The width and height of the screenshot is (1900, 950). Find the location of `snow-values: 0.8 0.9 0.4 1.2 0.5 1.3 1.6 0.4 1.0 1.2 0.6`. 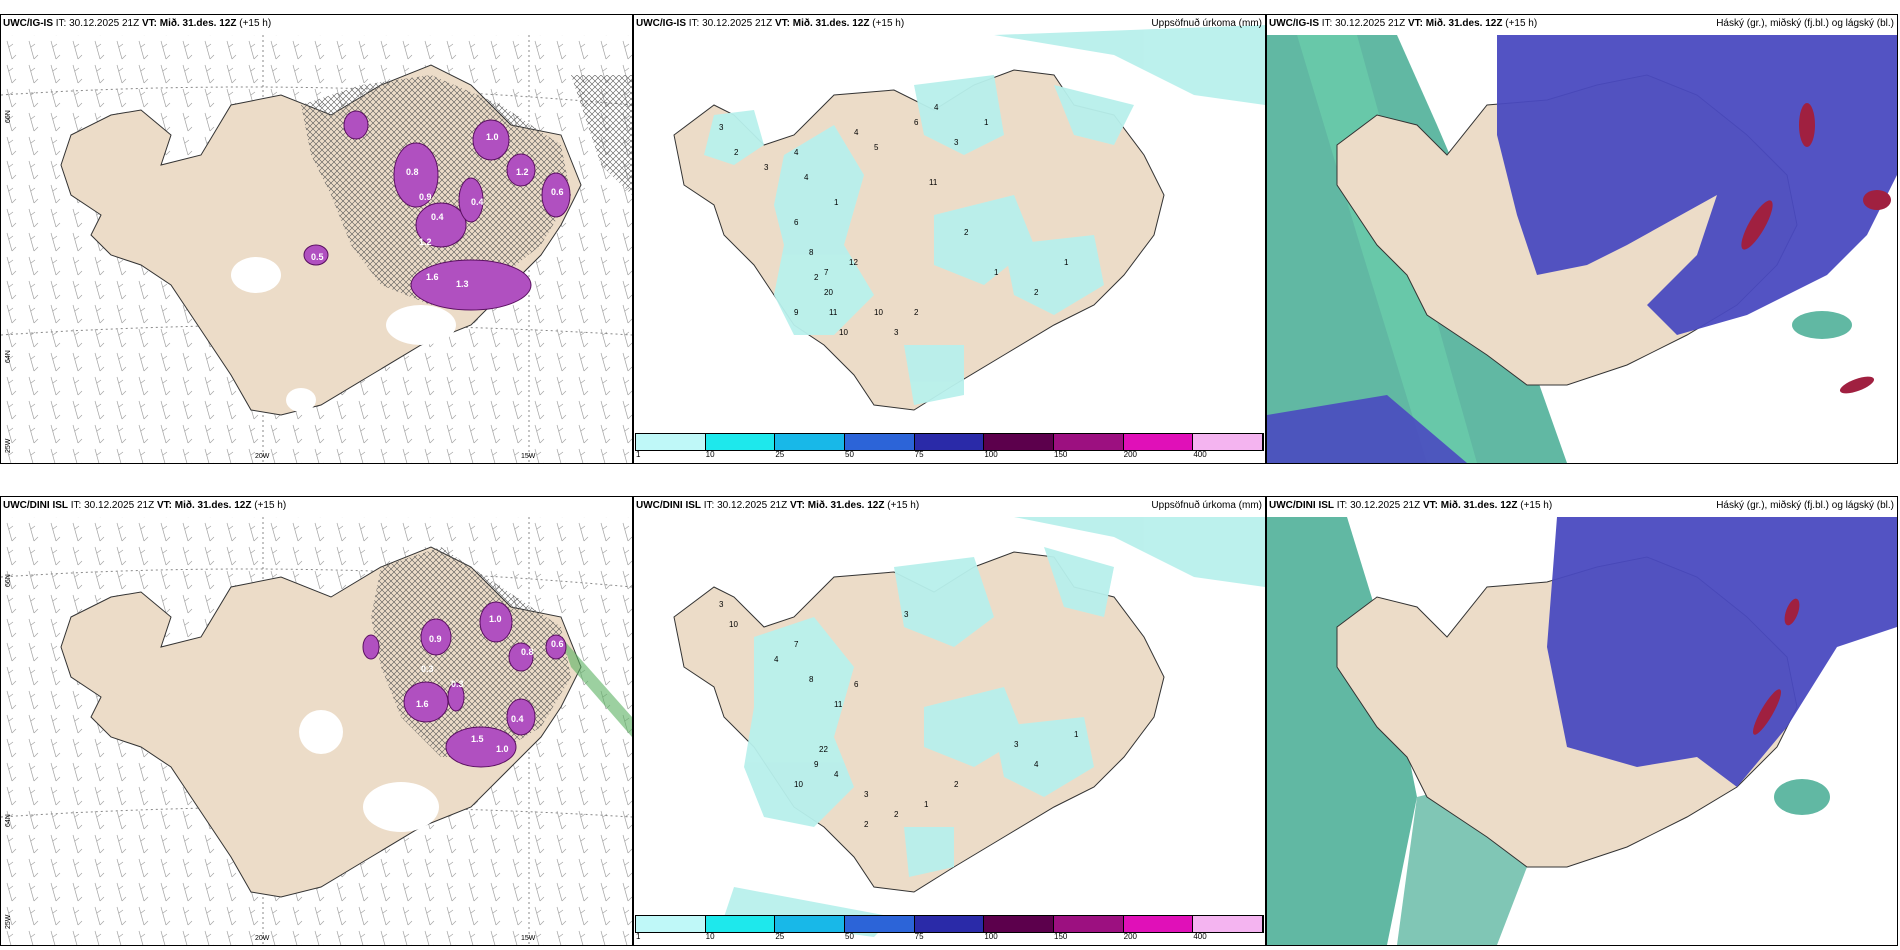

snow-values: 0.8 0.9 0.4 1.2 0.5 1.3 1.6 0.4 1.0 1.2 0.6 is located at coordinates (437, 210).